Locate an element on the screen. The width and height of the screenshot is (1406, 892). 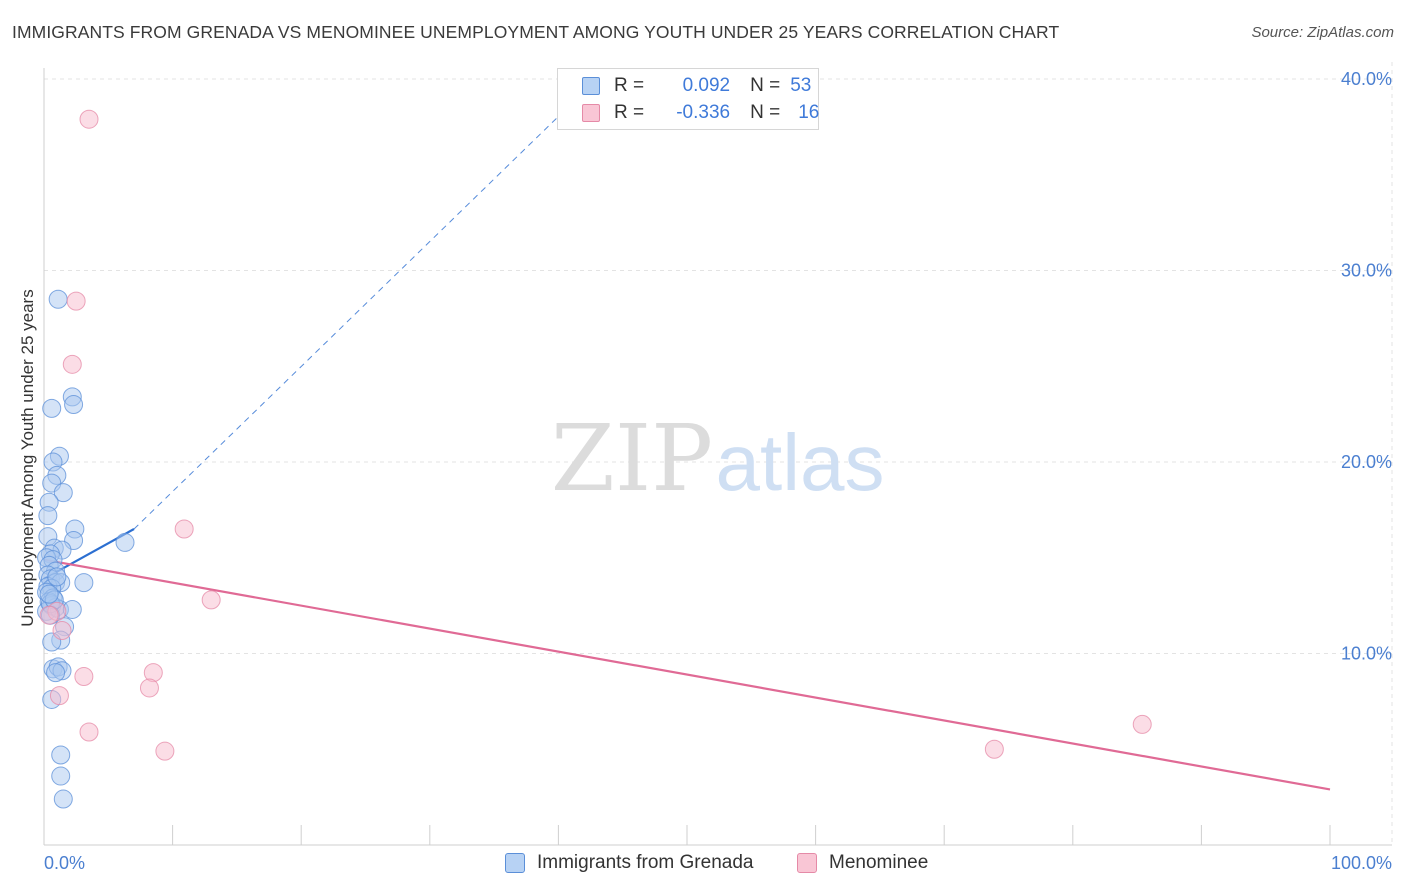
y-tick-label: 40.0% is located at coordinates (1366, 79).